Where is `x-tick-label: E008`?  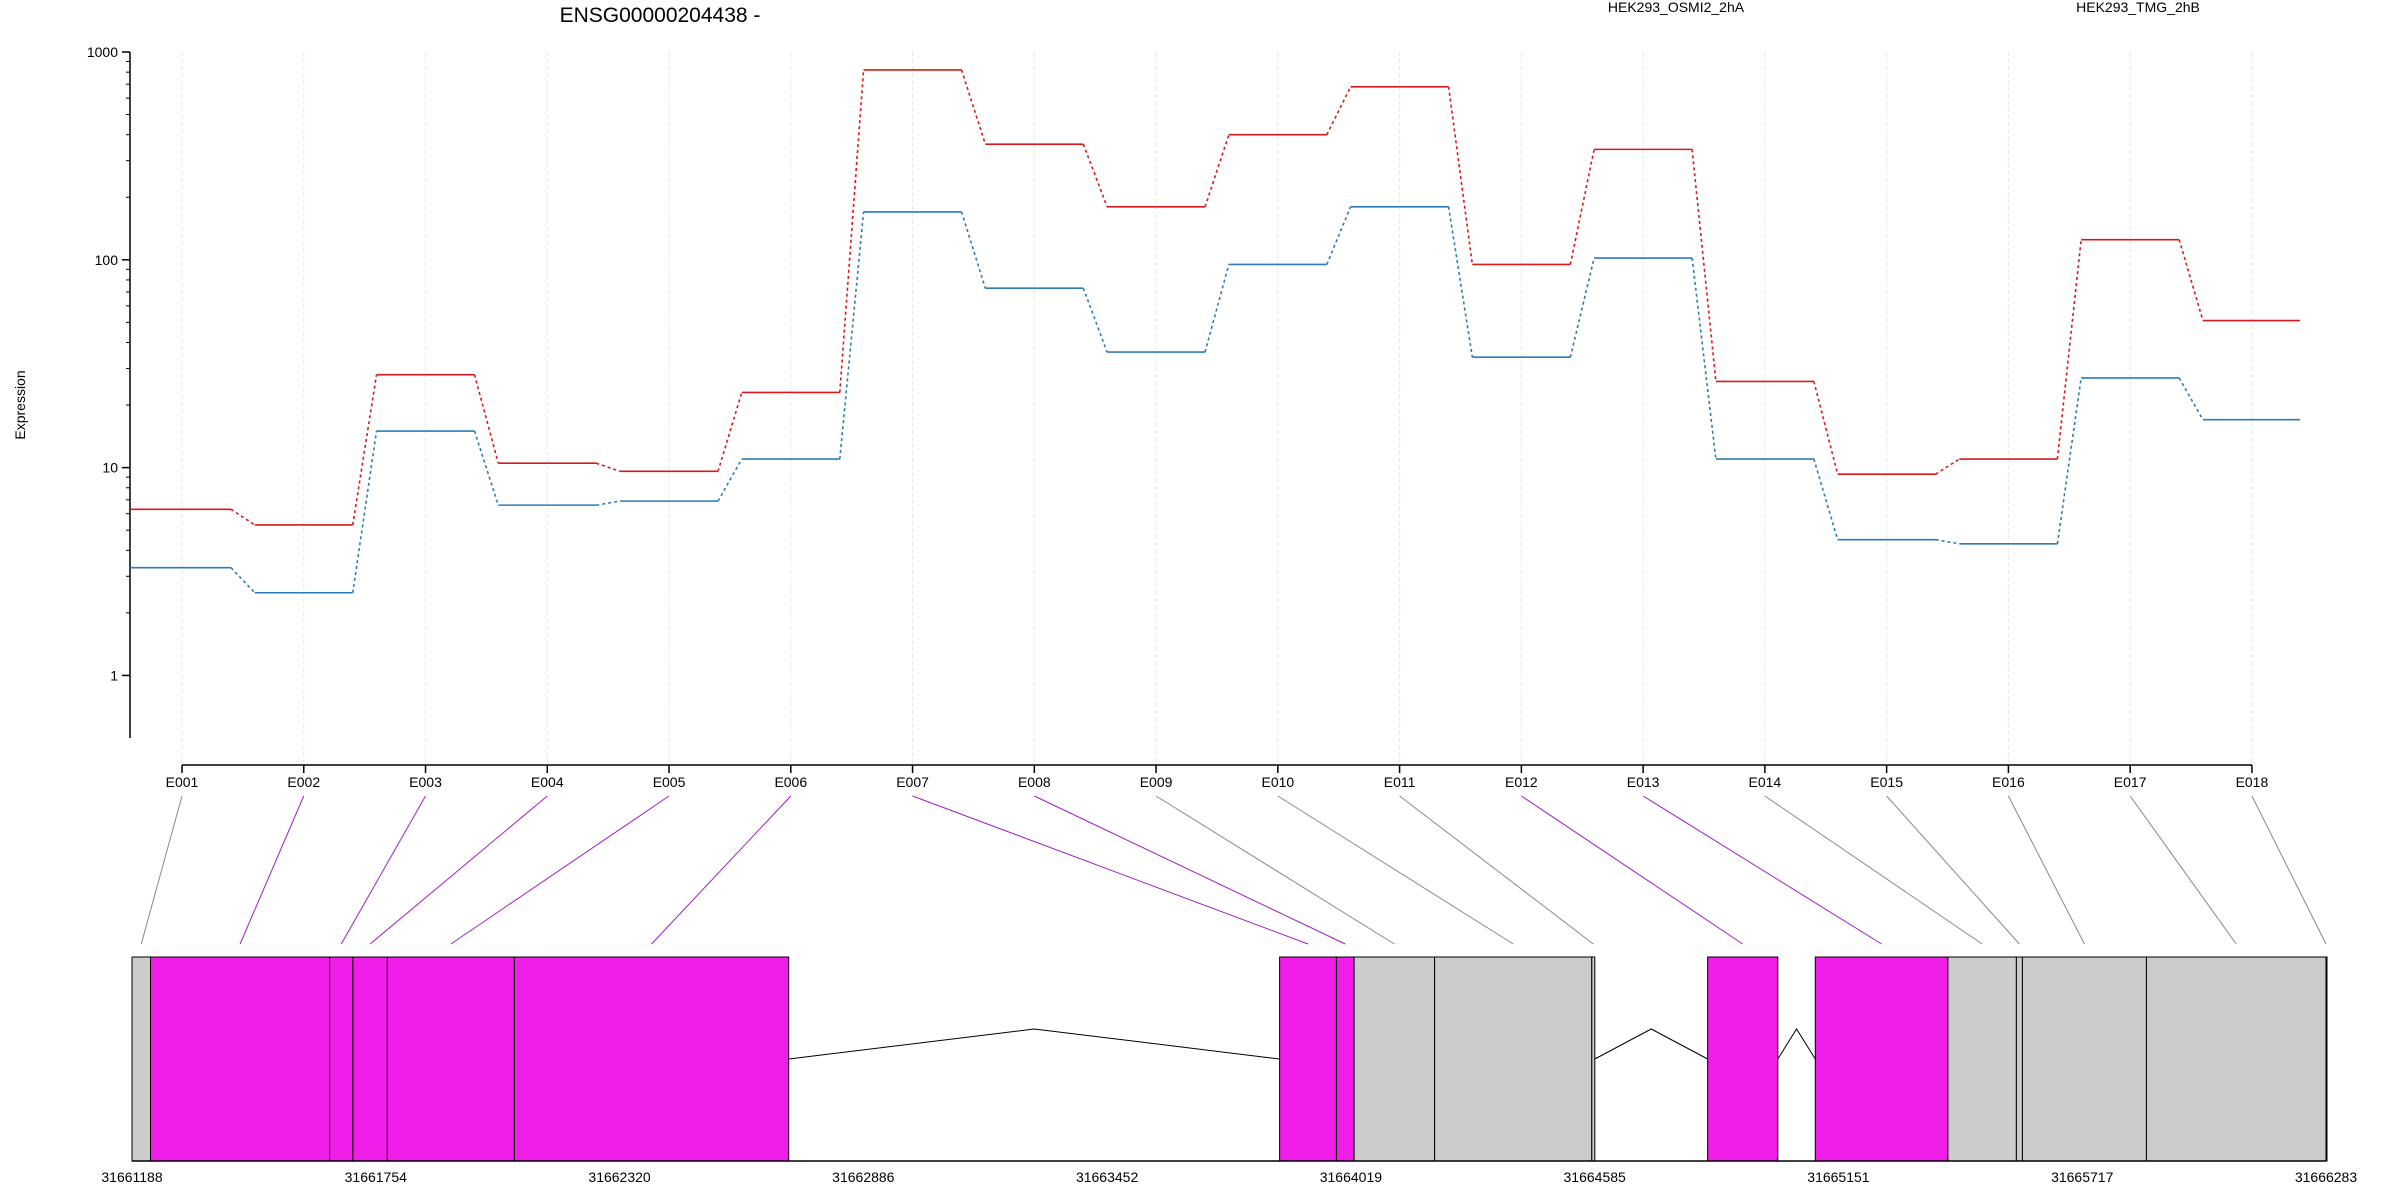
x-tick-label: E008 is located at coordinates (1034, 782).